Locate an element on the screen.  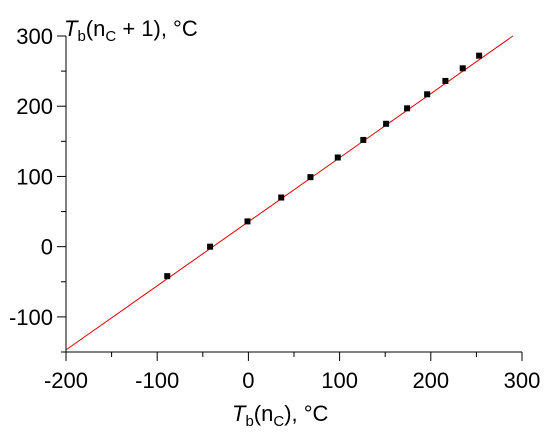
x-tick-label: 300 is located at coordinates (522, 380).